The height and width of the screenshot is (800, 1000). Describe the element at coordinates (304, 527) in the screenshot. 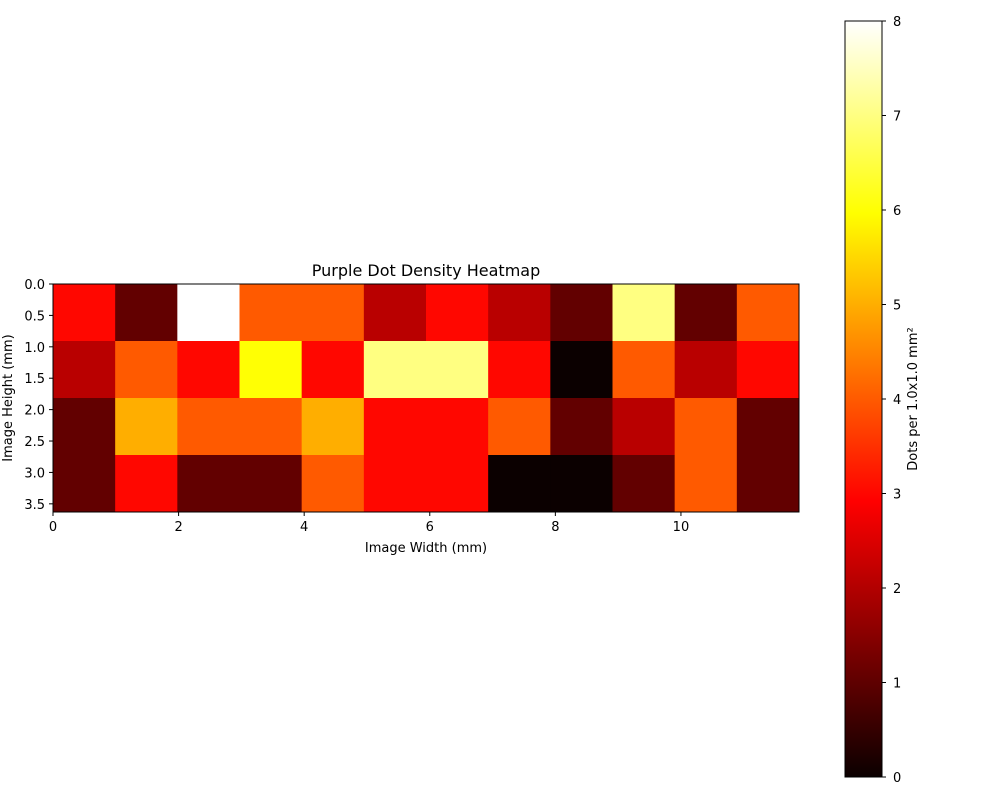

I see `x-tick-label: 4` at that location.